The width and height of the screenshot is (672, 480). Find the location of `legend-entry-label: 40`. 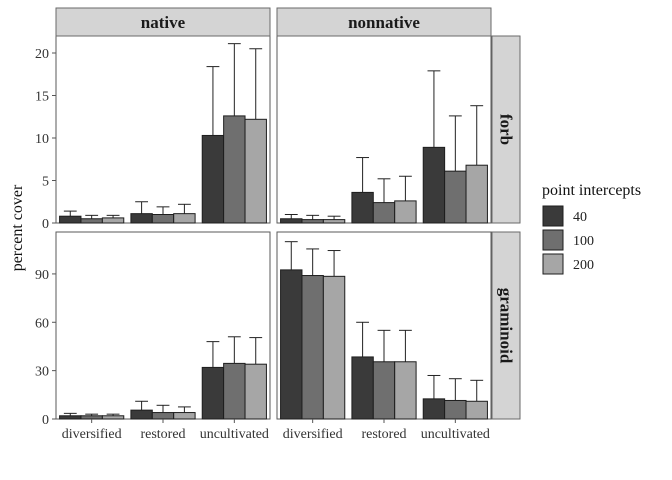

legend-entry-label: 40 is located at coordinates (580, 217).